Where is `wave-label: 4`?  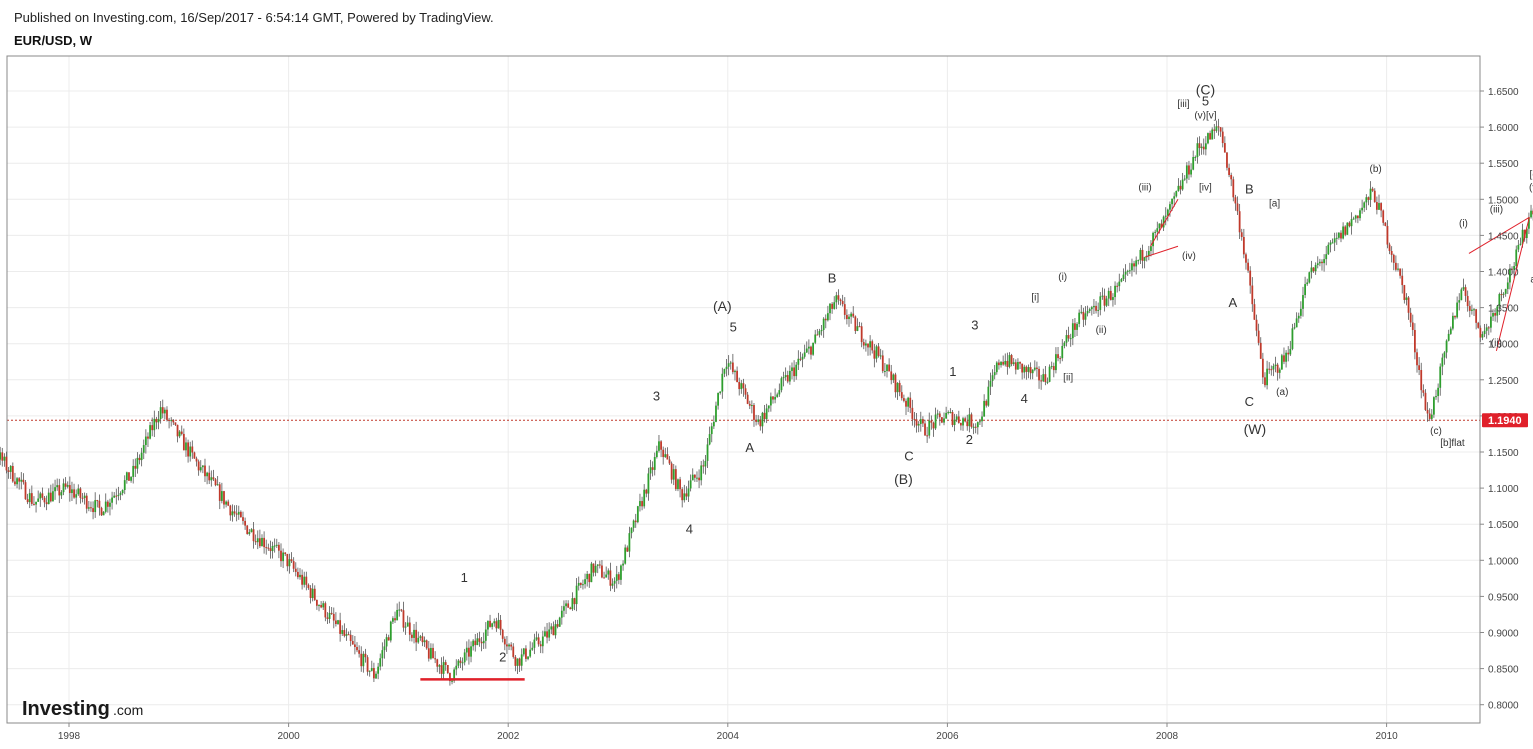 wave-label: 4 is located at coordinates (1024, 398).